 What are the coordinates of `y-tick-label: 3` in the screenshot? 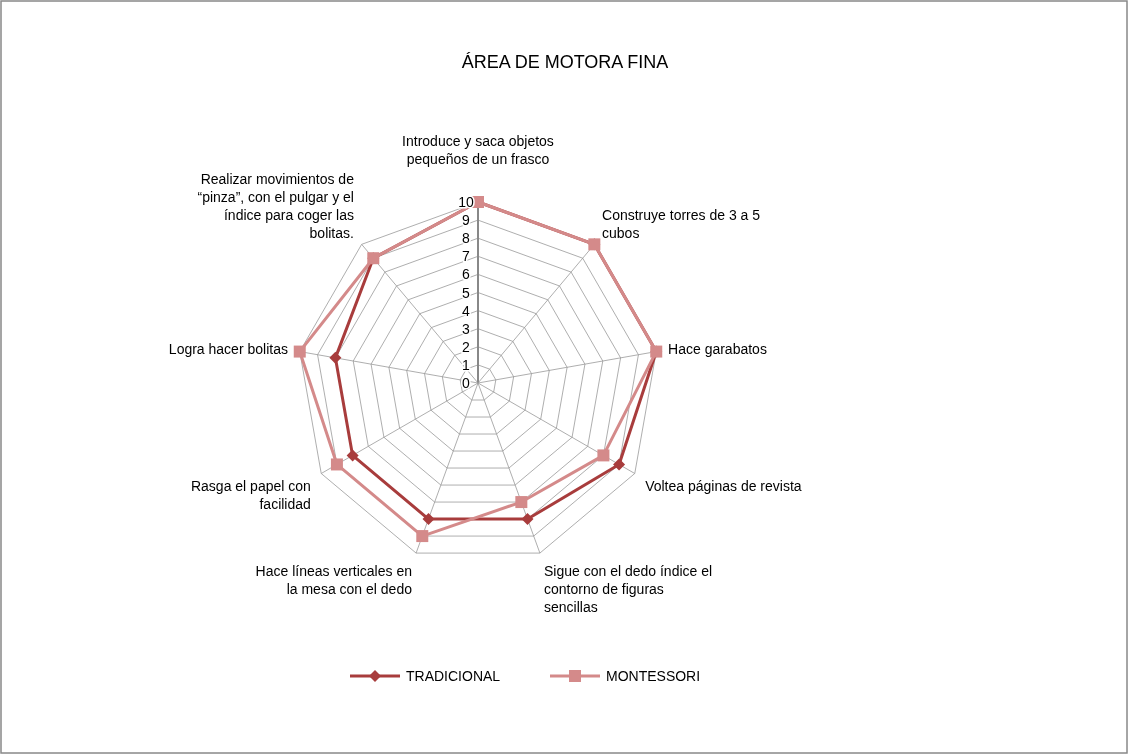 It's located at (466, 328).